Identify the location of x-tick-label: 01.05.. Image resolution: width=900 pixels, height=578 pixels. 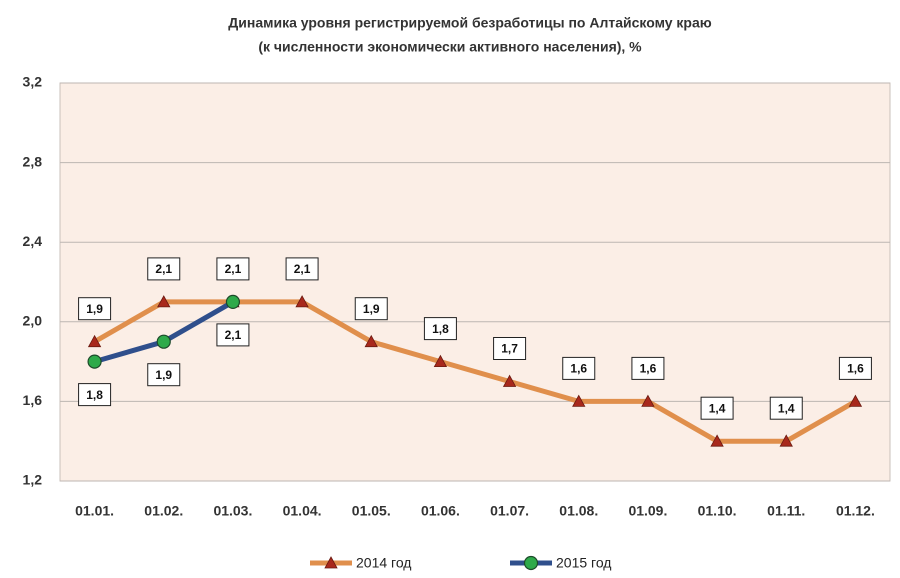
(371, 511).